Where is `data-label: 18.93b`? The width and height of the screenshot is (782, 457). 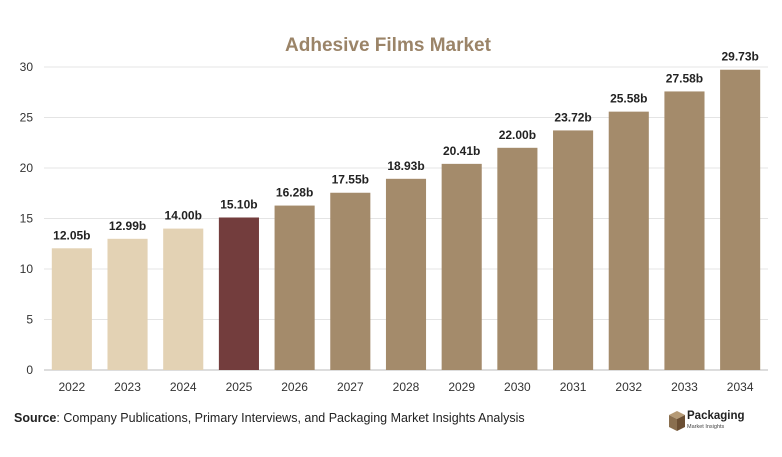
data-label: 18.93b is located at coordinates (405, 166).